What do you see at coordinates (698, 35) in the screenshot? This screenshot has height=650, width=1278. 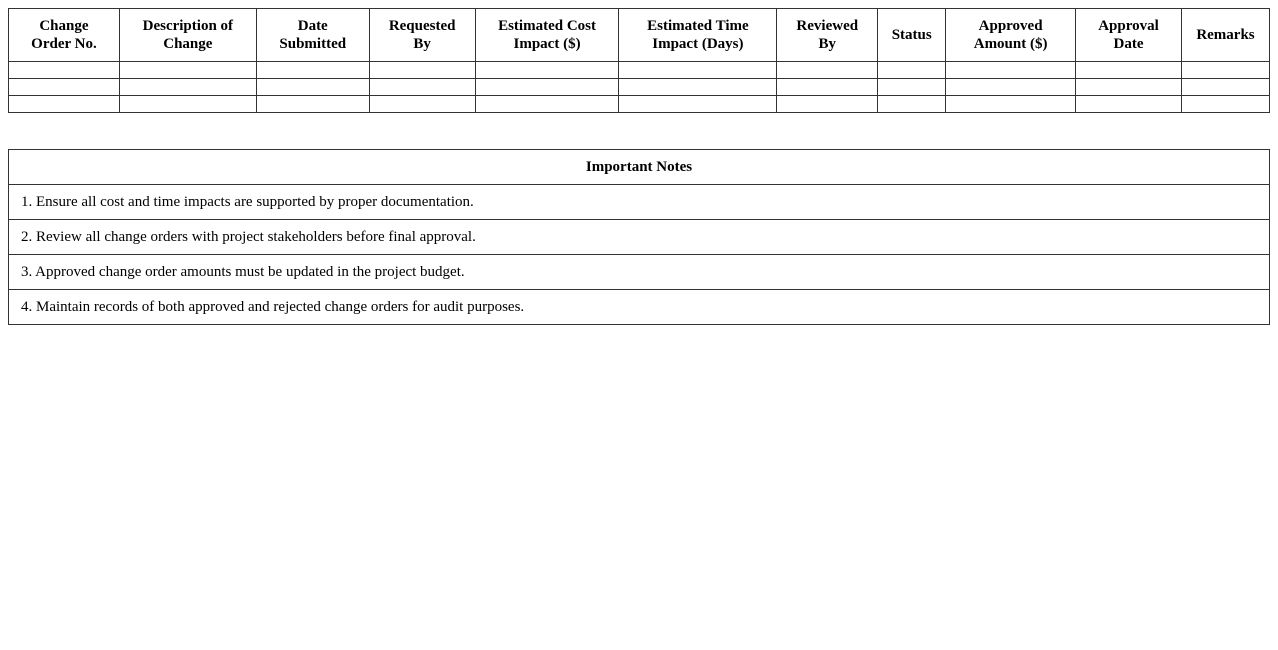 I see `column-header: Estimated Time Impact (Days)` at bounding box center [698, 35].